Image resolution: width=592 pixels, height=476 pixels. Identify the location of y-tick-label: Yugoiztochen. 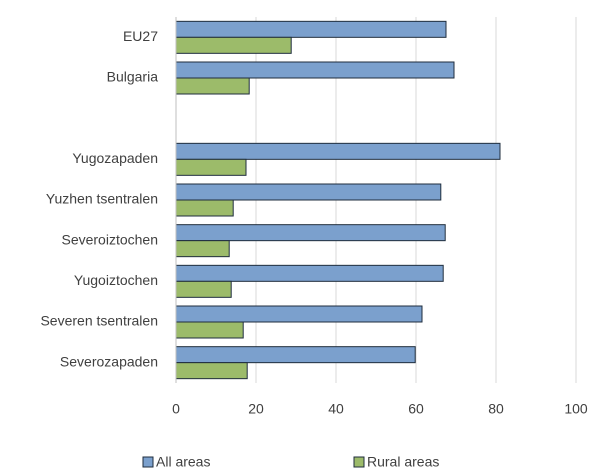
(116, 280).